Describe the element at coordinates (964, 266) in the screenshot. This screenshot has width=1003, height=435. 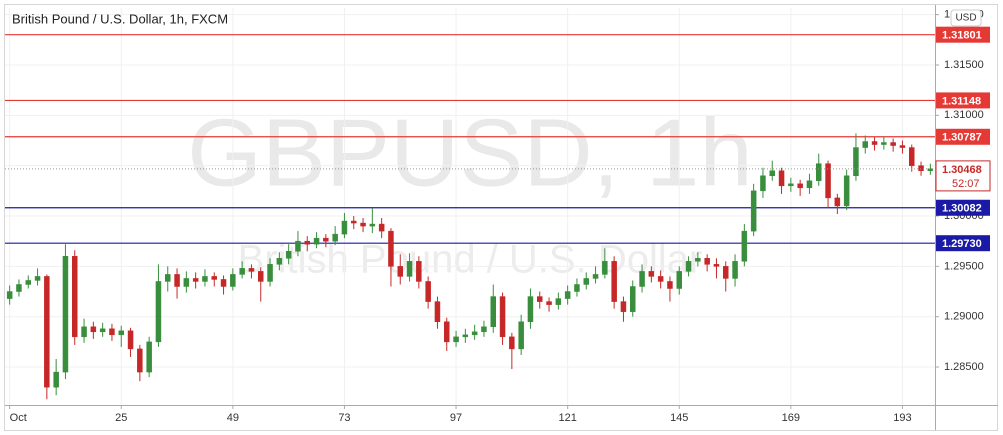
I see `y-tick-label: 1.29500` at that location.